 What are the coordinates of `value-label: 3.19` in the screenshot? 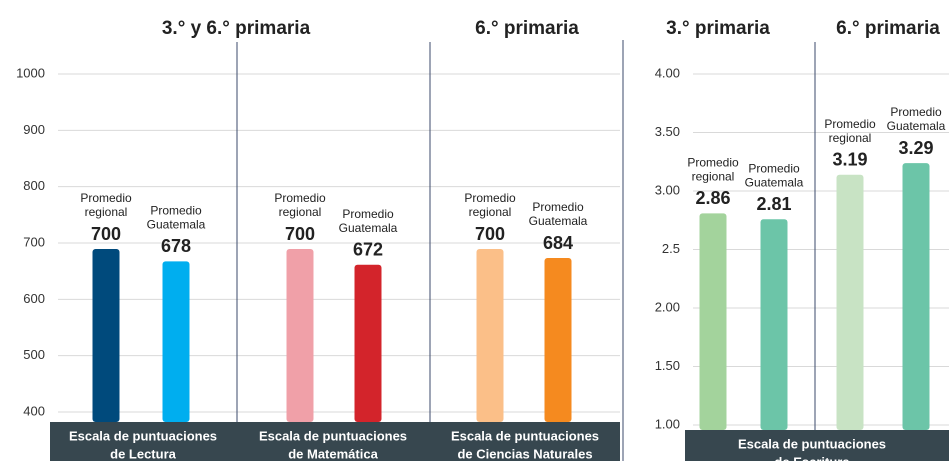 It's located at (849, 160).